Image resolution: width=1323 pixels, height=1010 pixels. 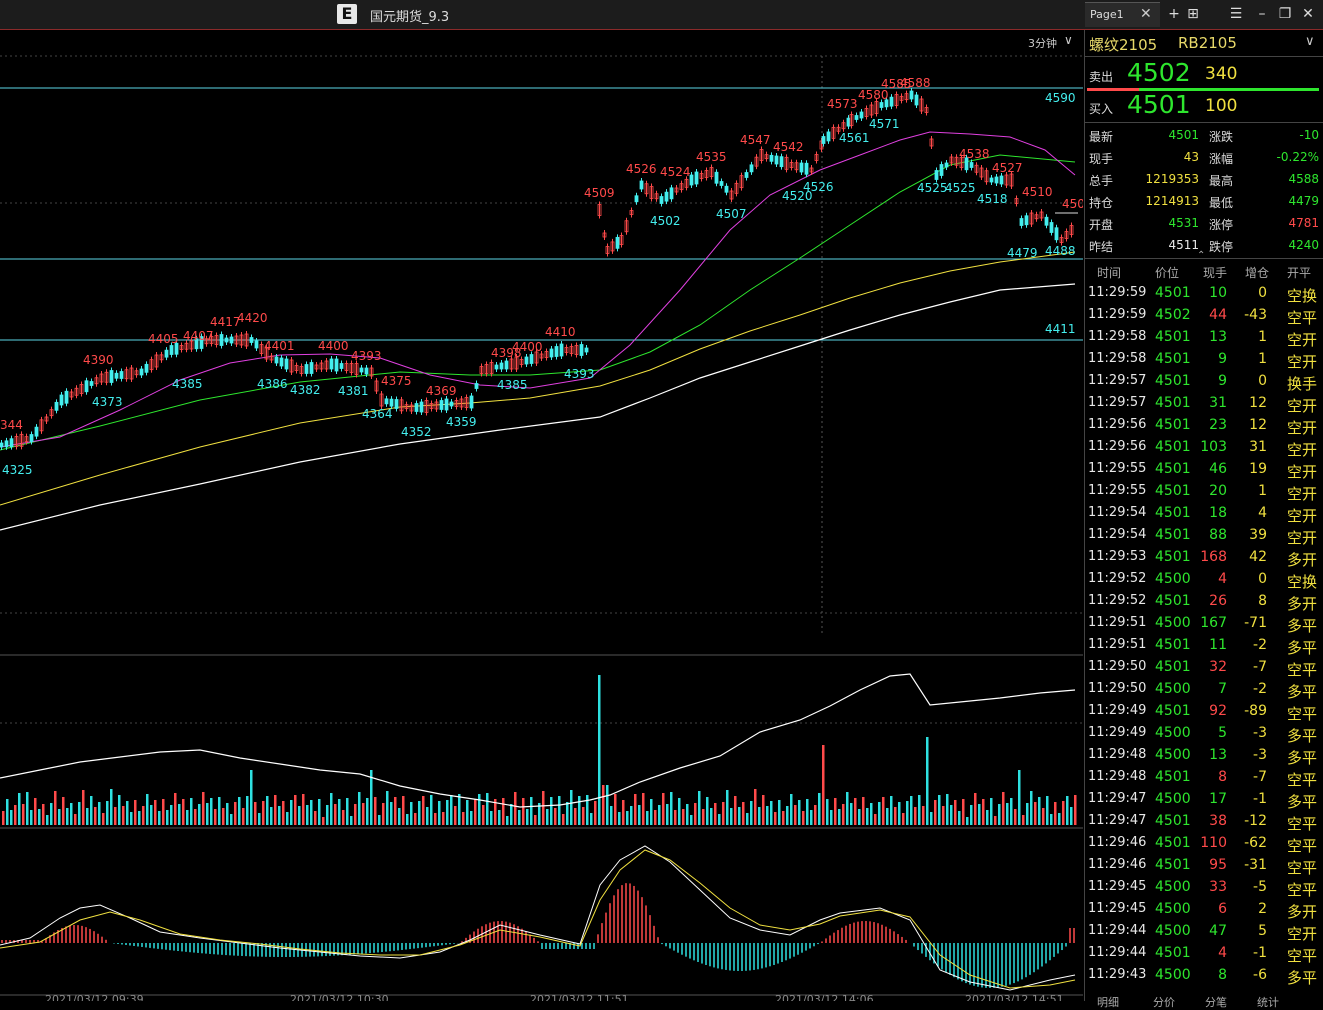 I want to click on tick-header-cell: 增仓, so click(x=1257, y=273).